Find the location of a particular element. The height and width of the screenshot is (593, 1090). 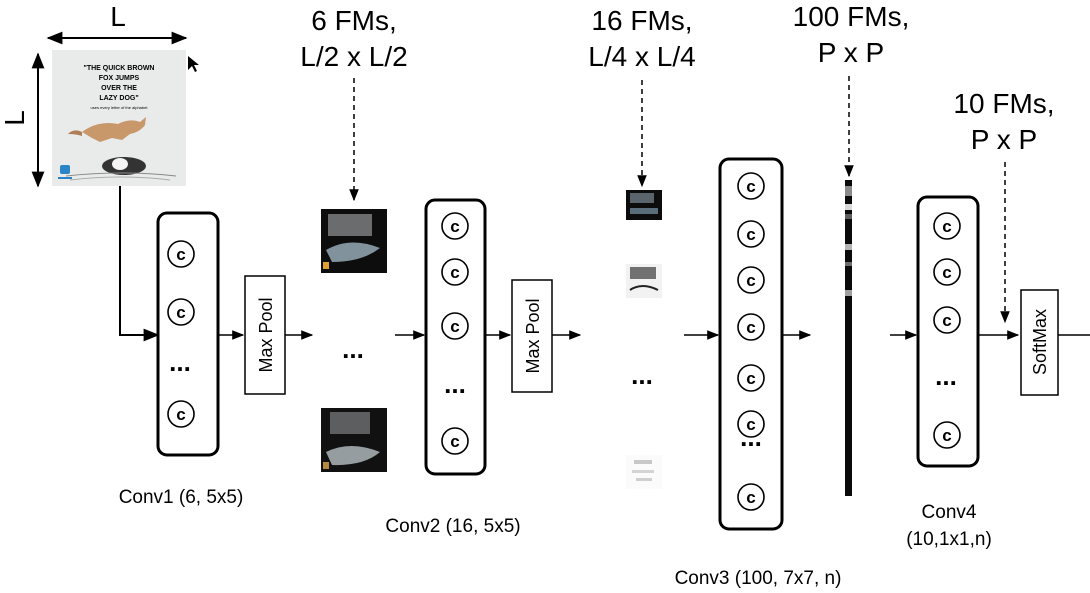

maxpool1-box is located at coordinates (265, 335).